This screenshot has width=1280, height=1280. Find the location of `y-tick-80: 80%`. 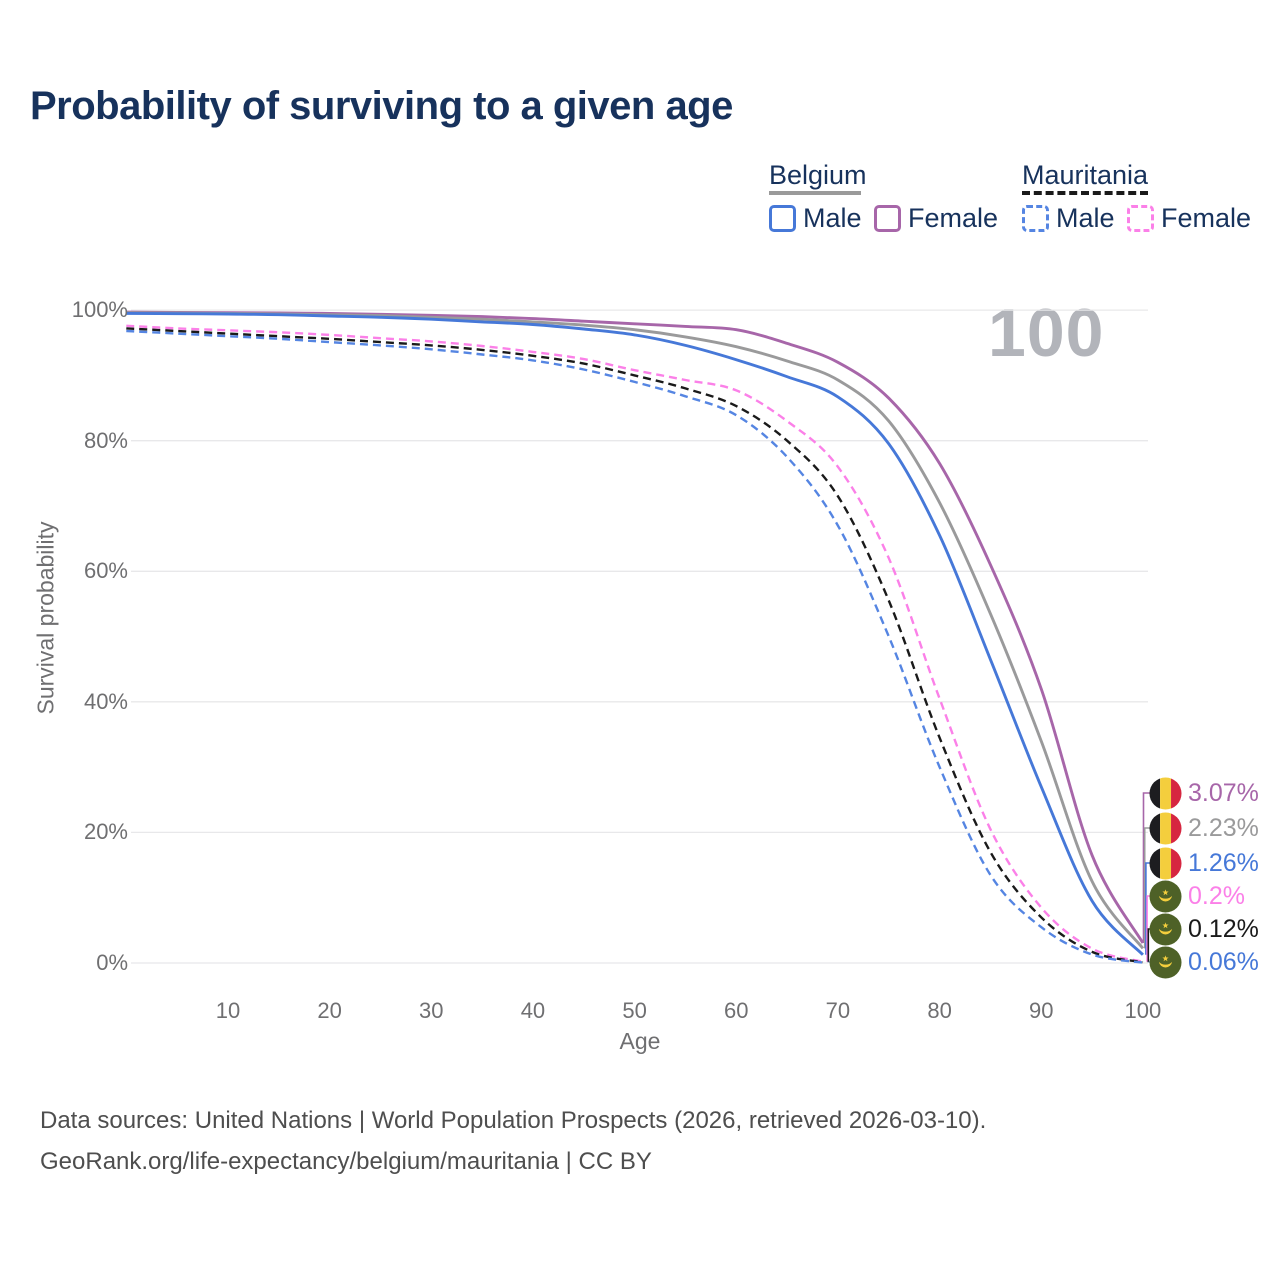

y-tick-80: 80% is located at coordinates (105, 440).